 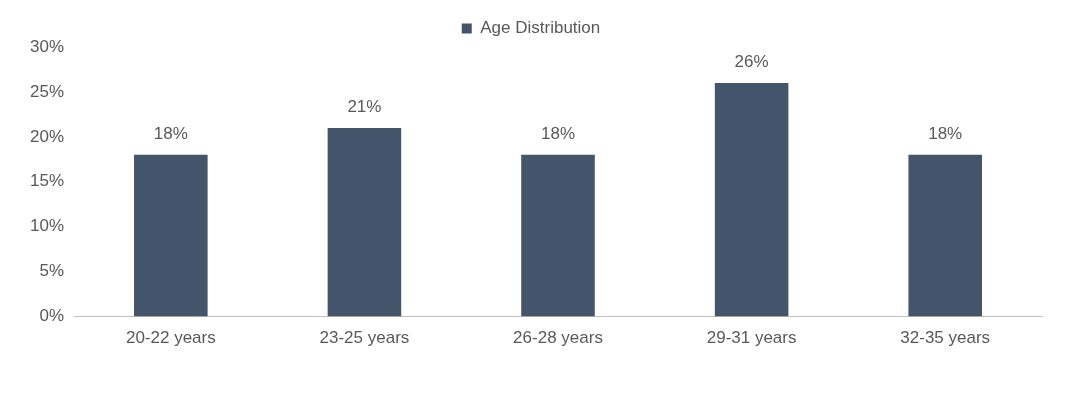 What do you see at coordinates (47, 91) in the screenshot?
I see `y-tick-label: 25%` at bounding box center [47, 91].